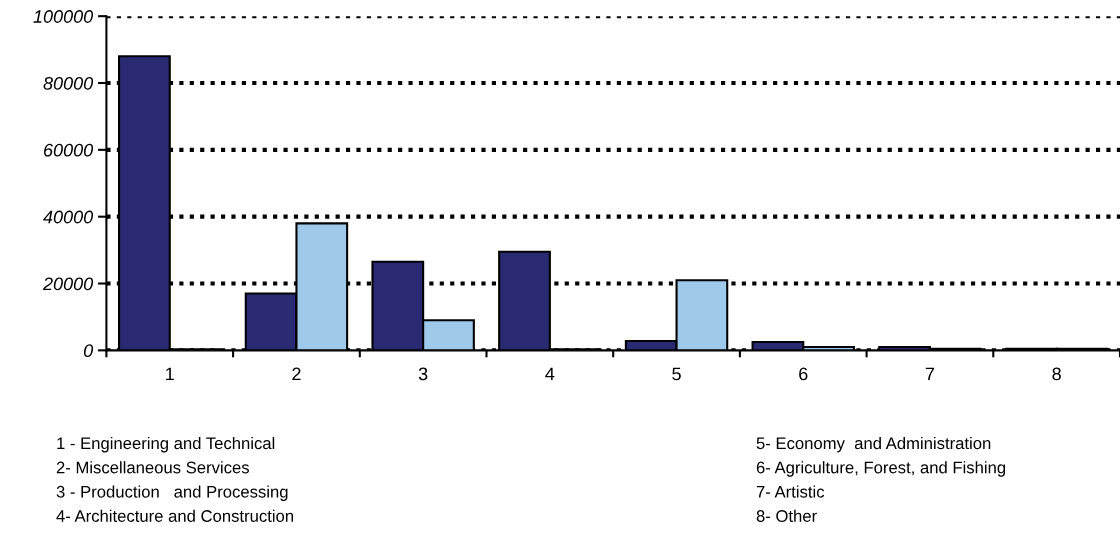 This screenshot has width=1120, height=539. Describe the element at coordinates (166, 444) in the screenshot. I see `text: 1 - Engineering and Technical` at that location.